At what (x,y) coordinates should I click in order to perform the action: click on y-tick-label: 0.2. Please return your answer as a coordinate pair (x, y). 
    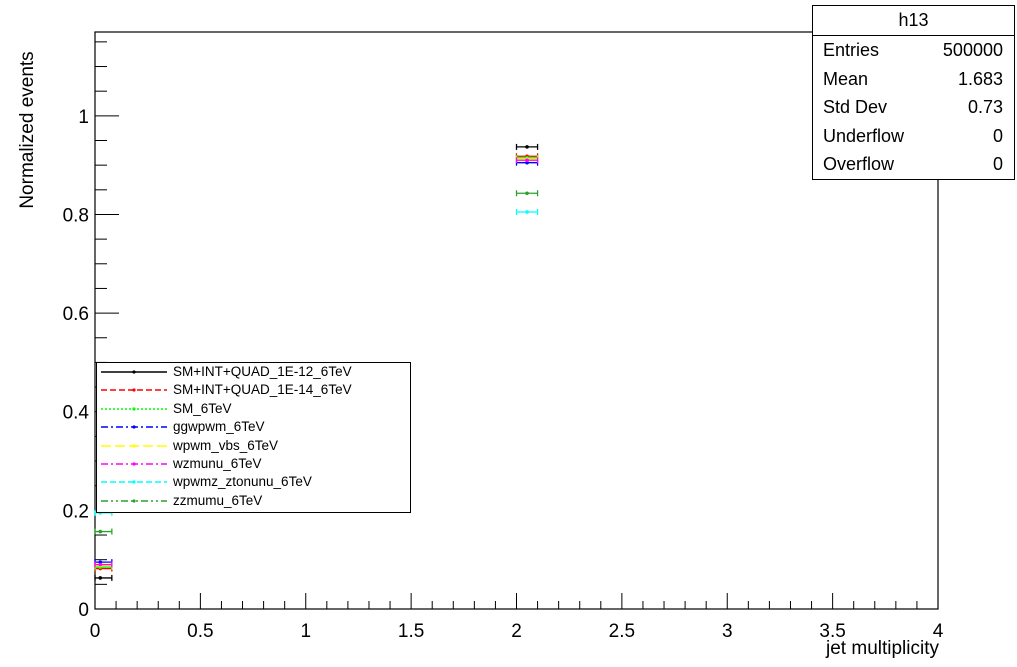
    Looking at the image, I should click on (76, 511).